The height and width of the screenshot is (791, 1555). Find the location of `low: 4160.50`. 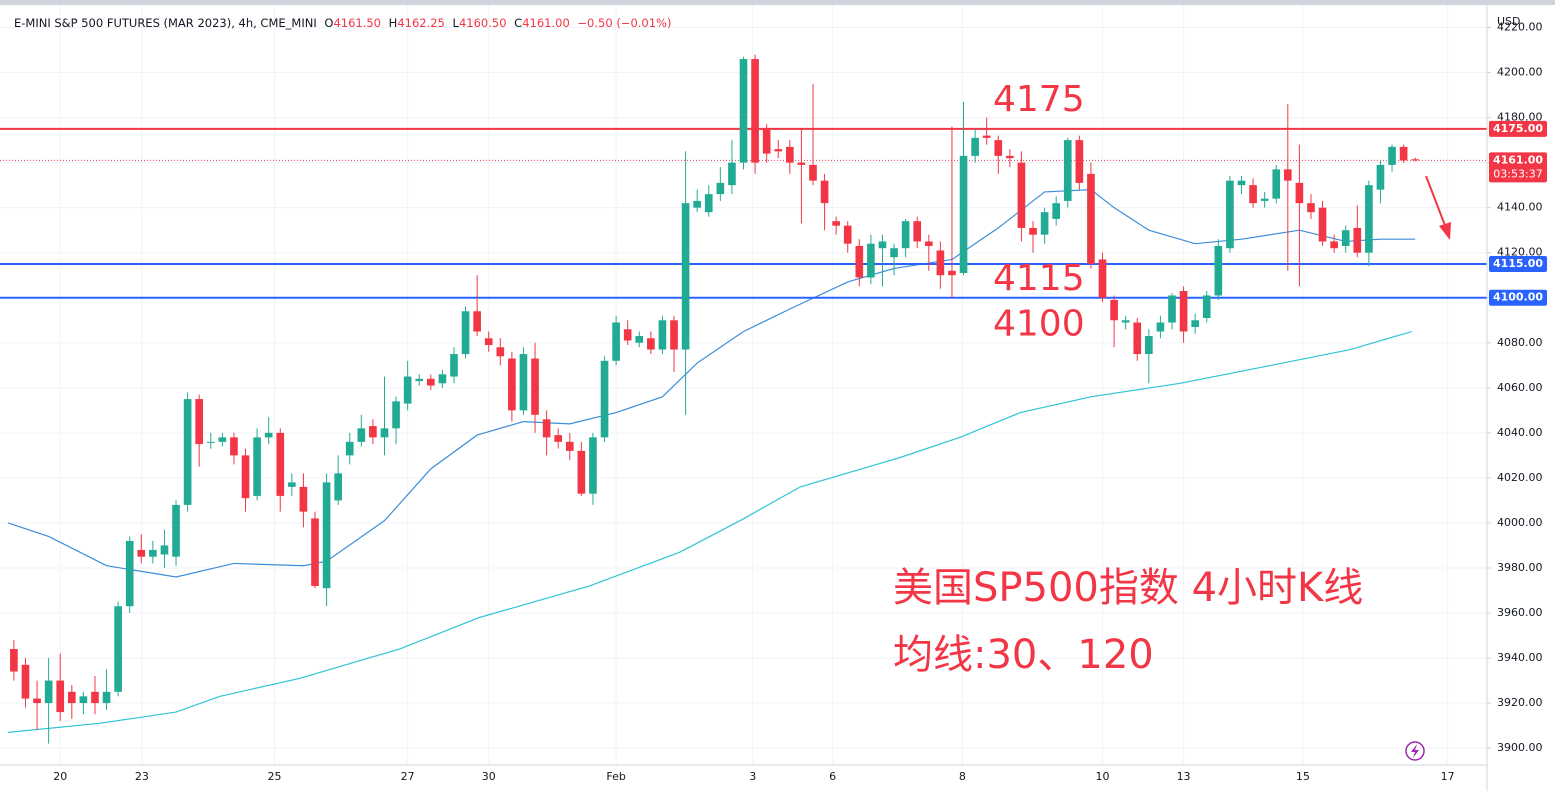

low: 4160.50 is located at coordinates (483, 23).